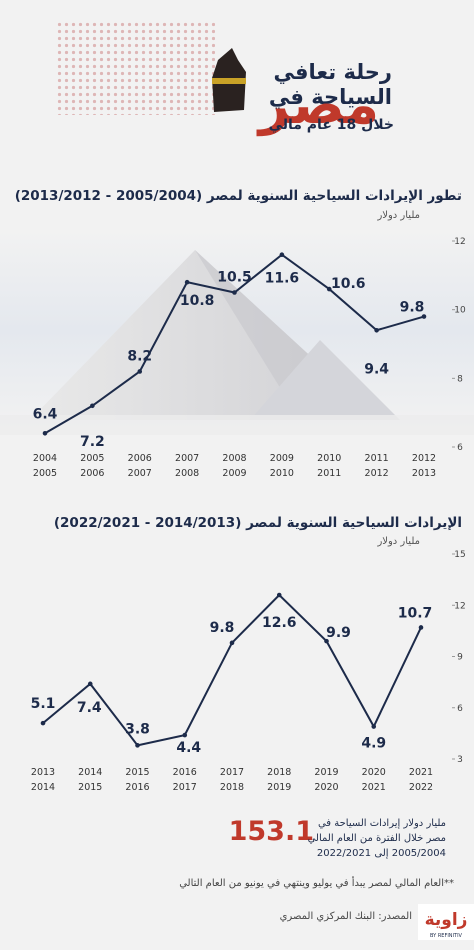 The width and height of the screenshot is (474, 950). What do you see at coordinates (331, 125) in the screenshot?
I see `subtitle: خلال 18 عام مالي` at bounding box center [331, 125].